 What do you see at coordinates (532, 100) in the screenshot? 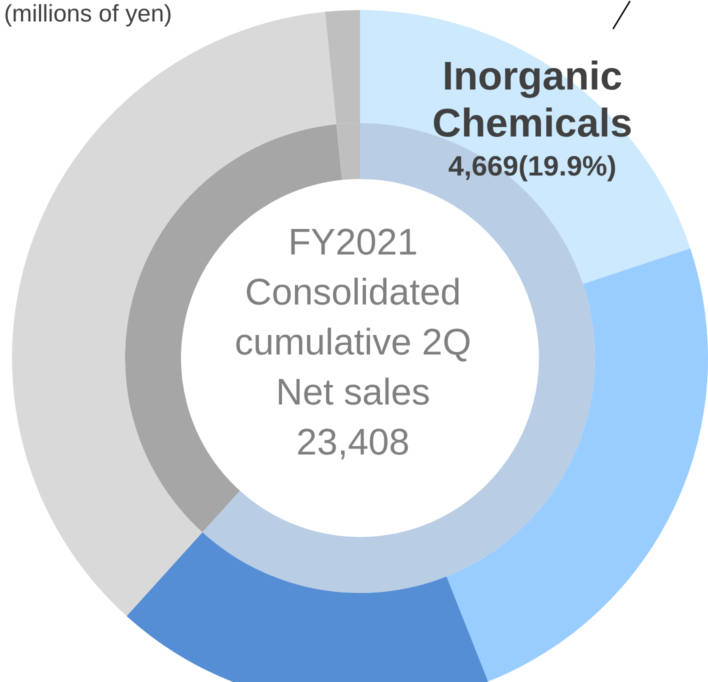
I see `slice-label: Inorganic Chemicals` at bounding box center [532, 100].